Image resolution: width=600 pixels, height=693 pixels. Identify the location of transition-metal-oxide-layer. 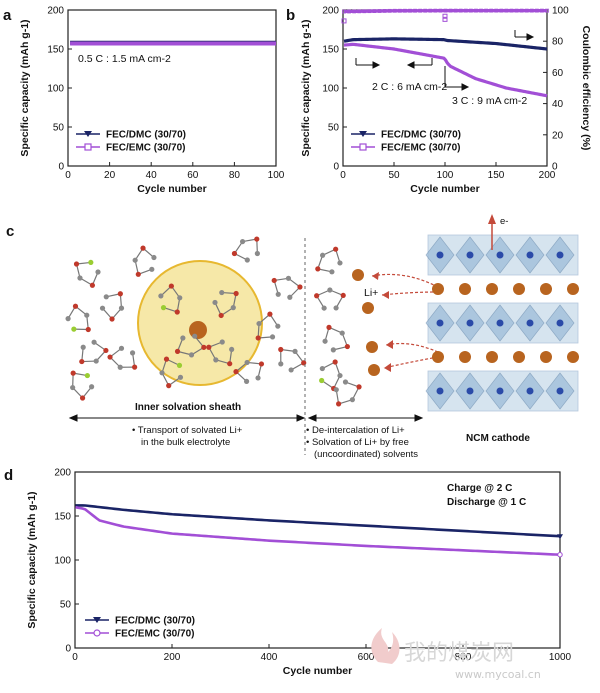
(502, 323).